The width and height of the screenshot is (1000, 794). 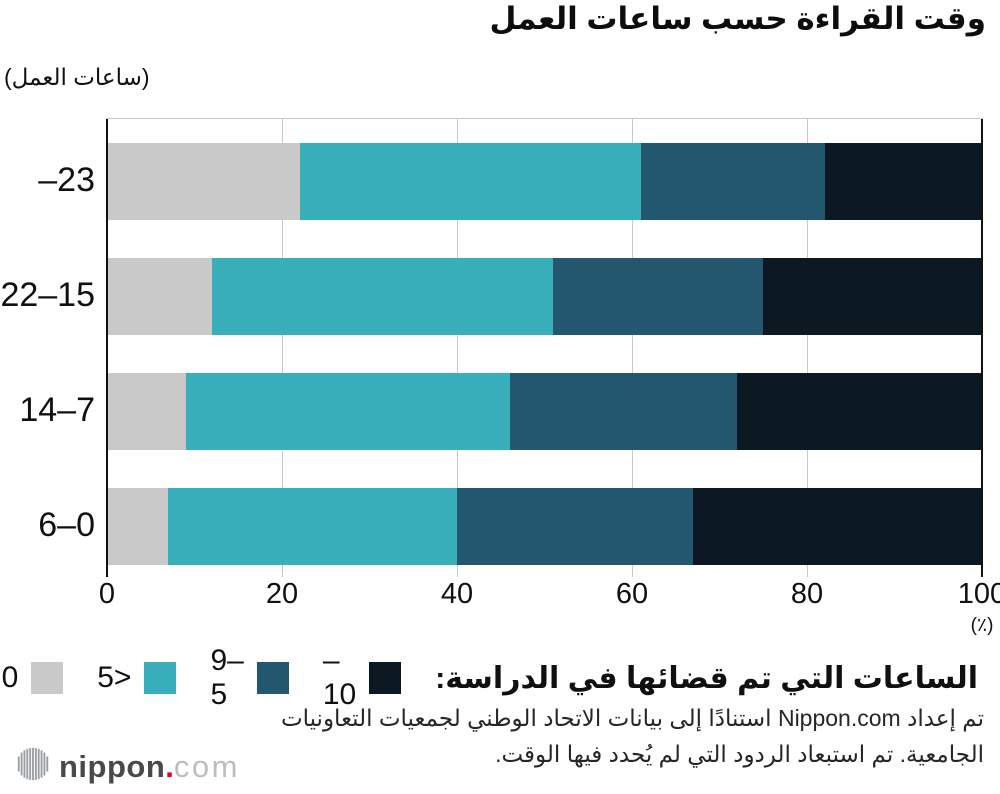 What do you see at coordinates (737, 18) in the screenshot?
I see `chart-title: وقت القراءة حسب ساعات العمل` at bounding box center [737, 18].